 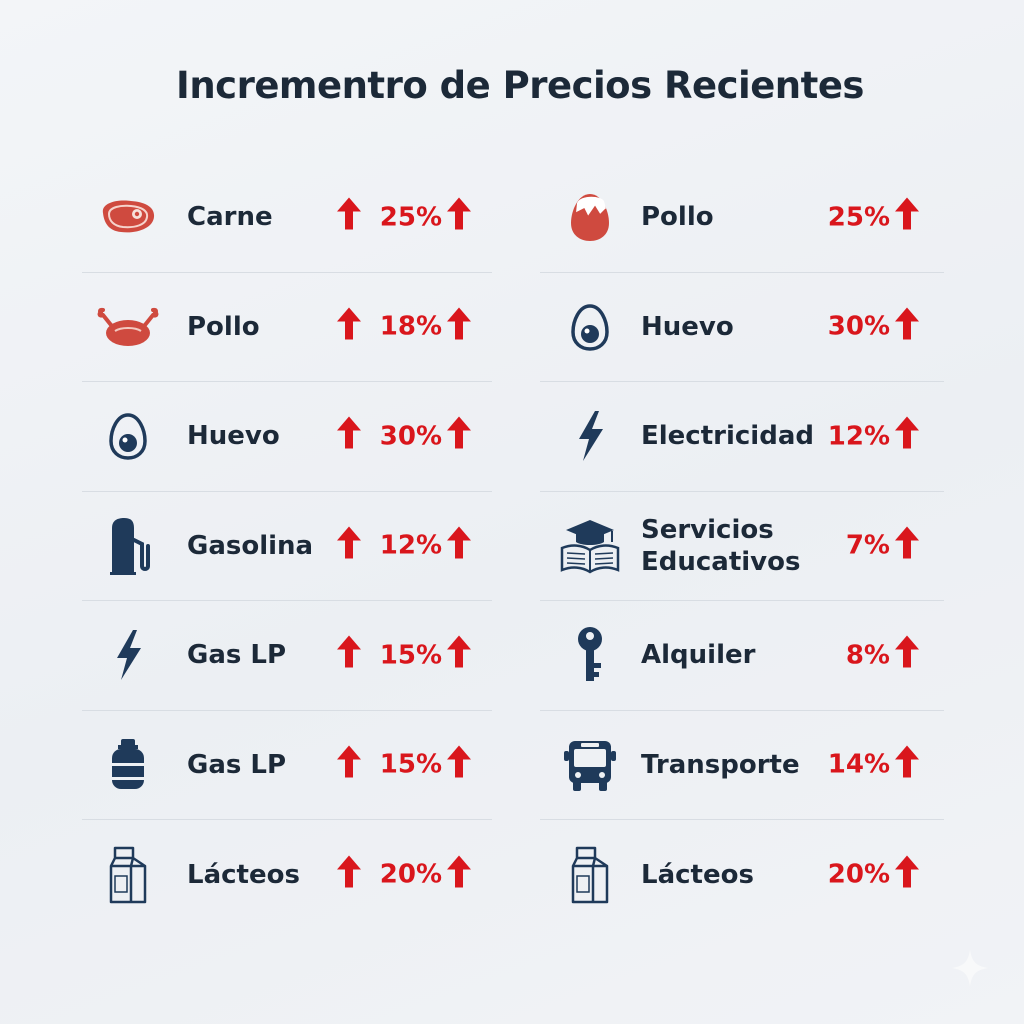 I want to click on list-item: Electricidad 12%, so click(x=742, y=437).